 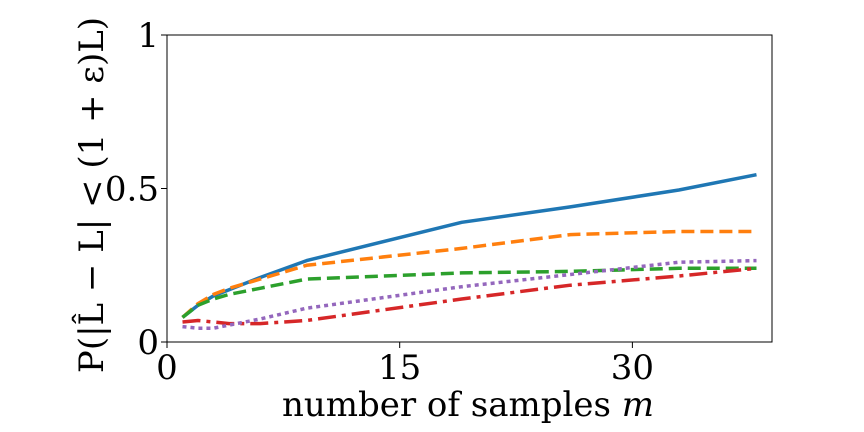 What do you see at coordinates (132, 190) in the screenshot?
I see `y-tick-label: 0.5` at bounding box center [132, 190].